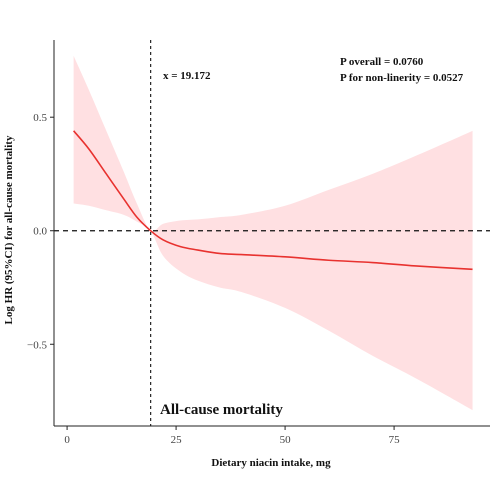 This screenshot has width=490, height=488. What do you see at coordinates (177, 440) in the screenshot?
I see `x-tick-label: 25` at bounding box center [177, 440].